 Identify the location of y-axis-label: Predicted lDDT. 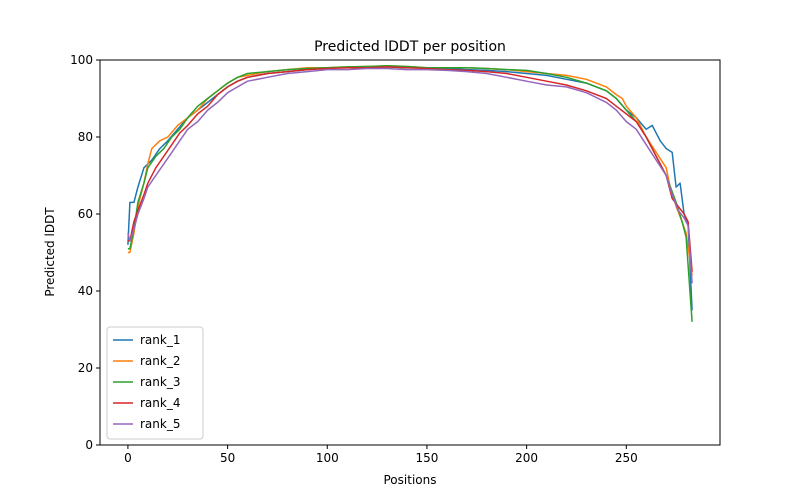
(50, 252).